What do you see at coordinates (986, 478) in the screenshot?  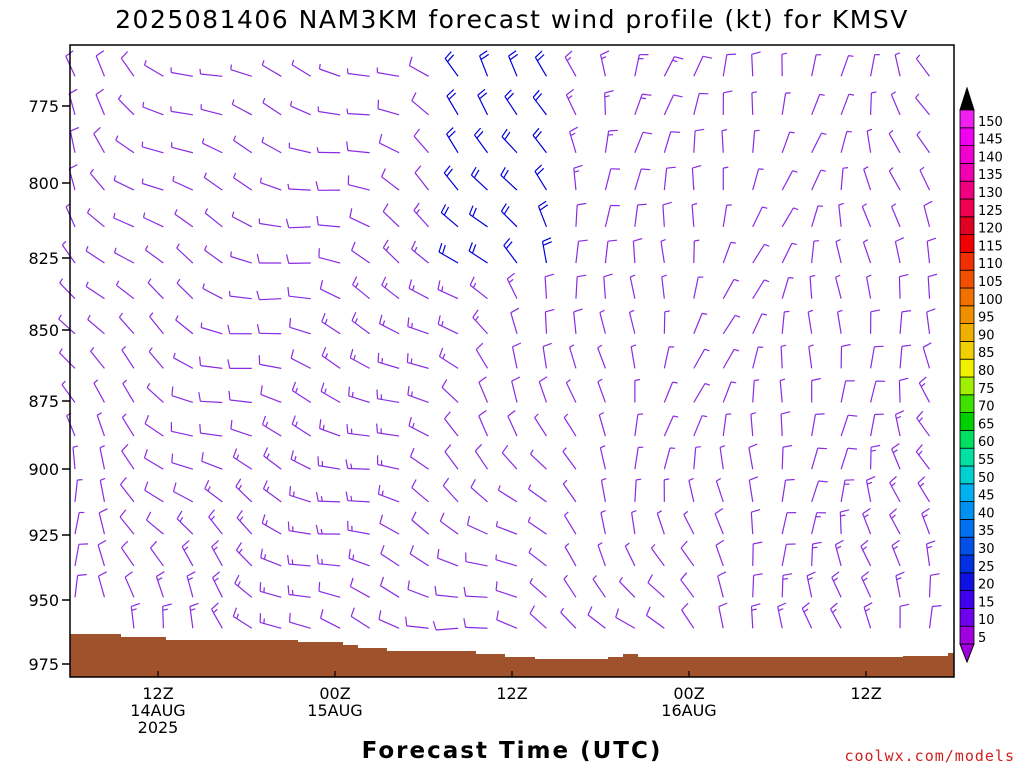 I see `colorbar-tick-label: 50` at bounding box center [986, 478].